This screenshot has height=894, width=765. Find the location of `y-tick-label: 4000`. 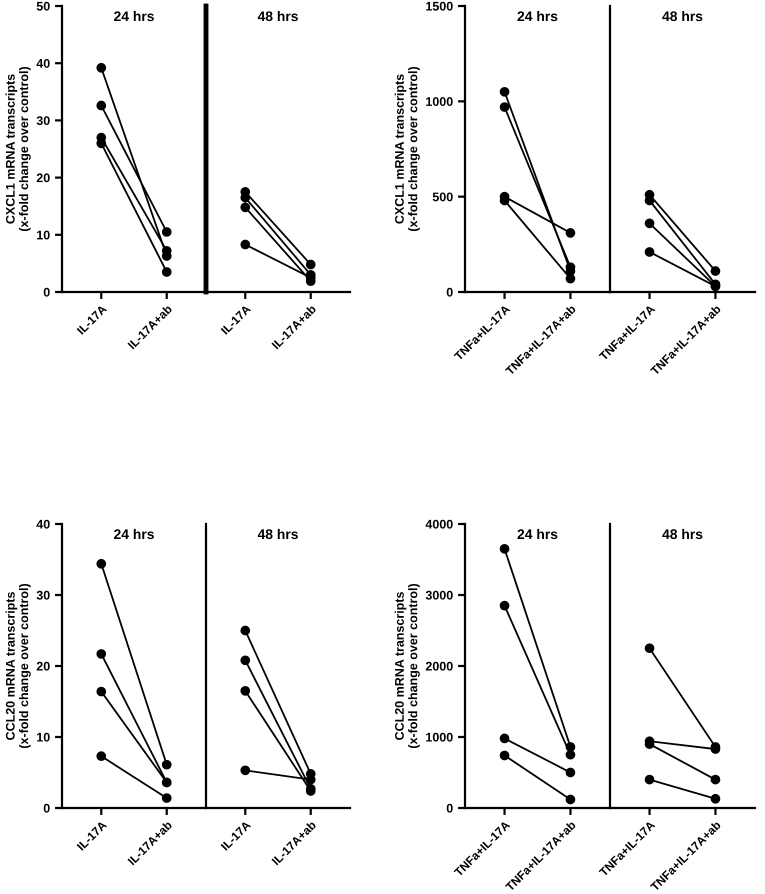

y-tick-label: 4000 is located at coordinates (439, 524).